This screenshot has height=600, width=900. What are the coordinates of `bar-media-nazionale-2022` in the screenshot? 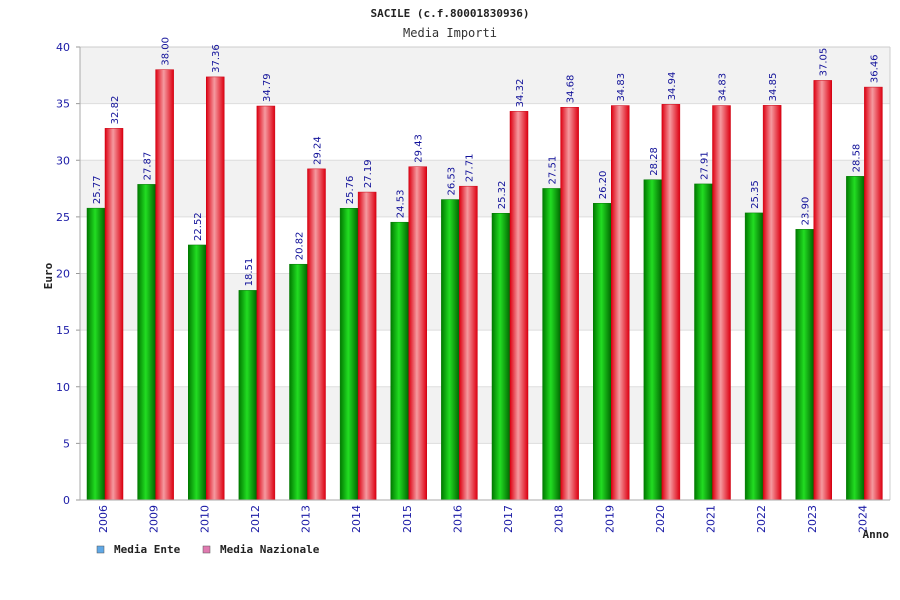 It's located at (772, 303).